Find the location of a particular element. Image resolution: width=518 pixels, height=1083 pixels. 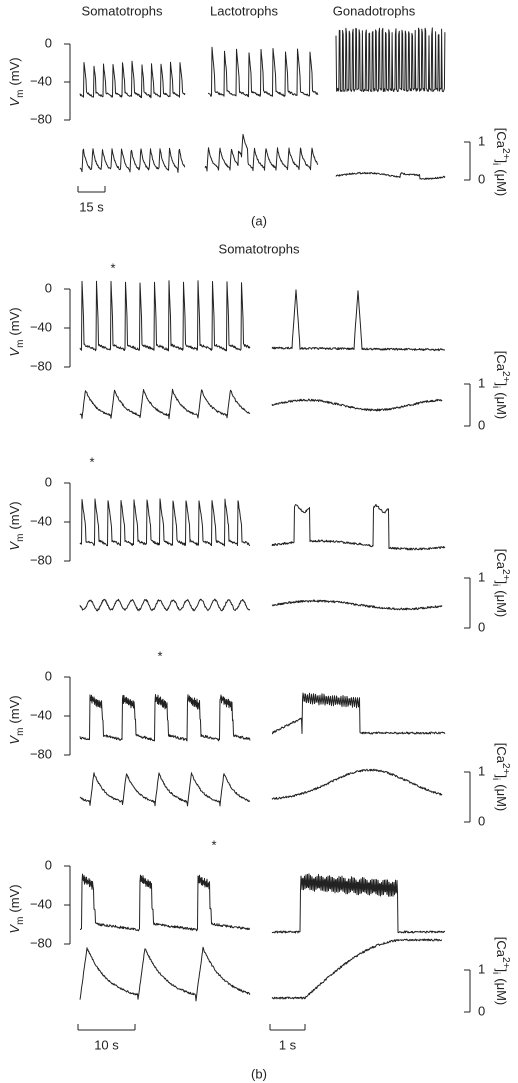

panel-caption: (b) is located at coordinates (259, 1073).